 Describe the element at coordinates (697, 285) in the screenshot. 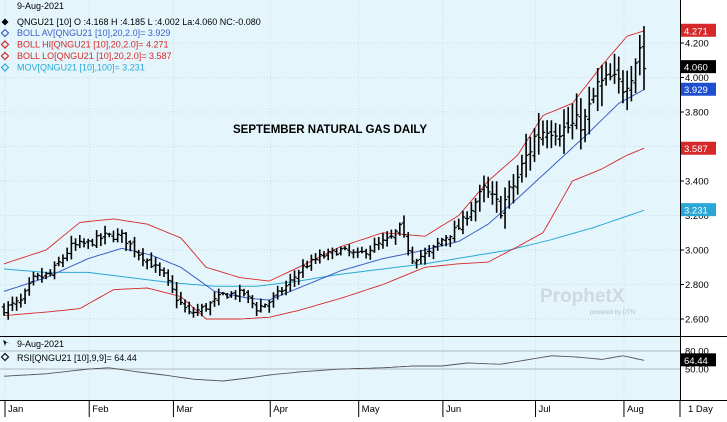

I see `price-tick-label: 2.800` at that location.